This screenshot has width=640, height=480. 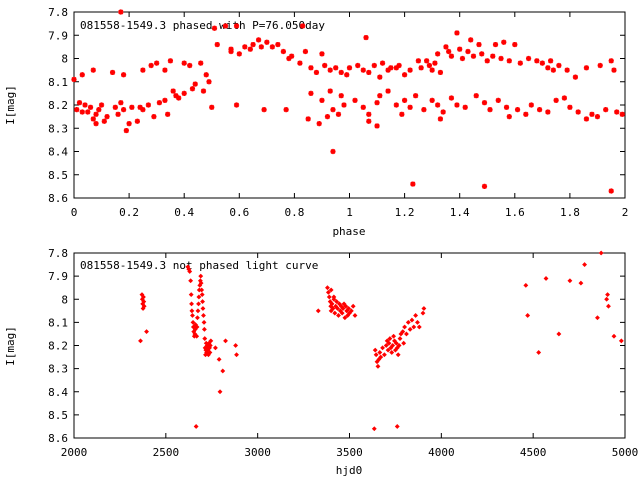 I want to click on y-tick-label: 7.9, so click(x=58, y=276).